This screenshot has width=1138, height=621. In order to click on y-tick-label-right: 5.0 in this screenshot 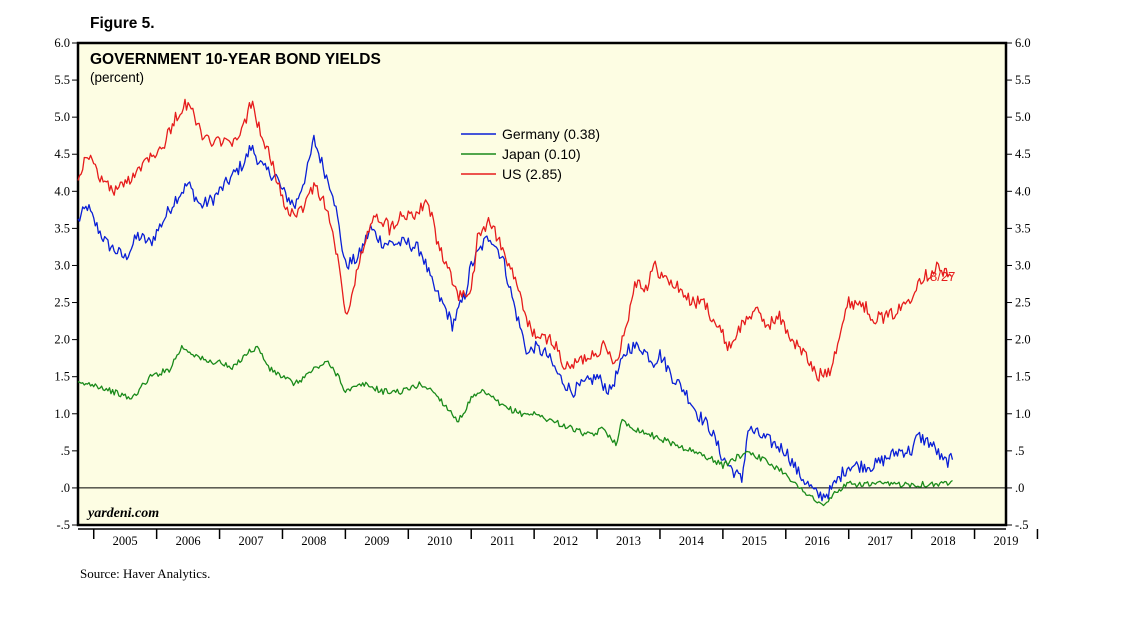, I will do `click(1023, 117)`.